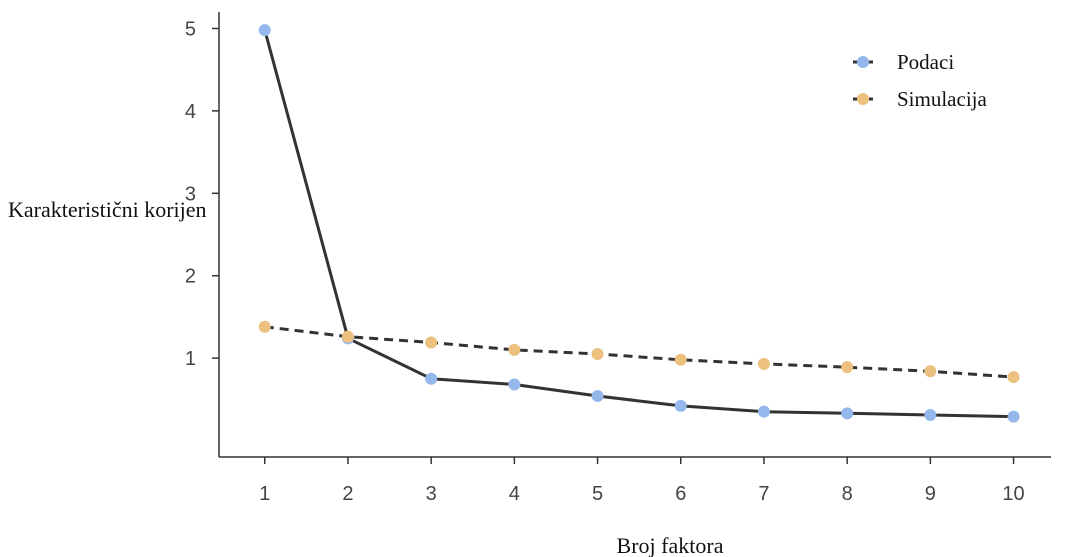 This screenshot has width=1071, height=557. I want to click on legend-label: Simulacija, so click(942, 99).